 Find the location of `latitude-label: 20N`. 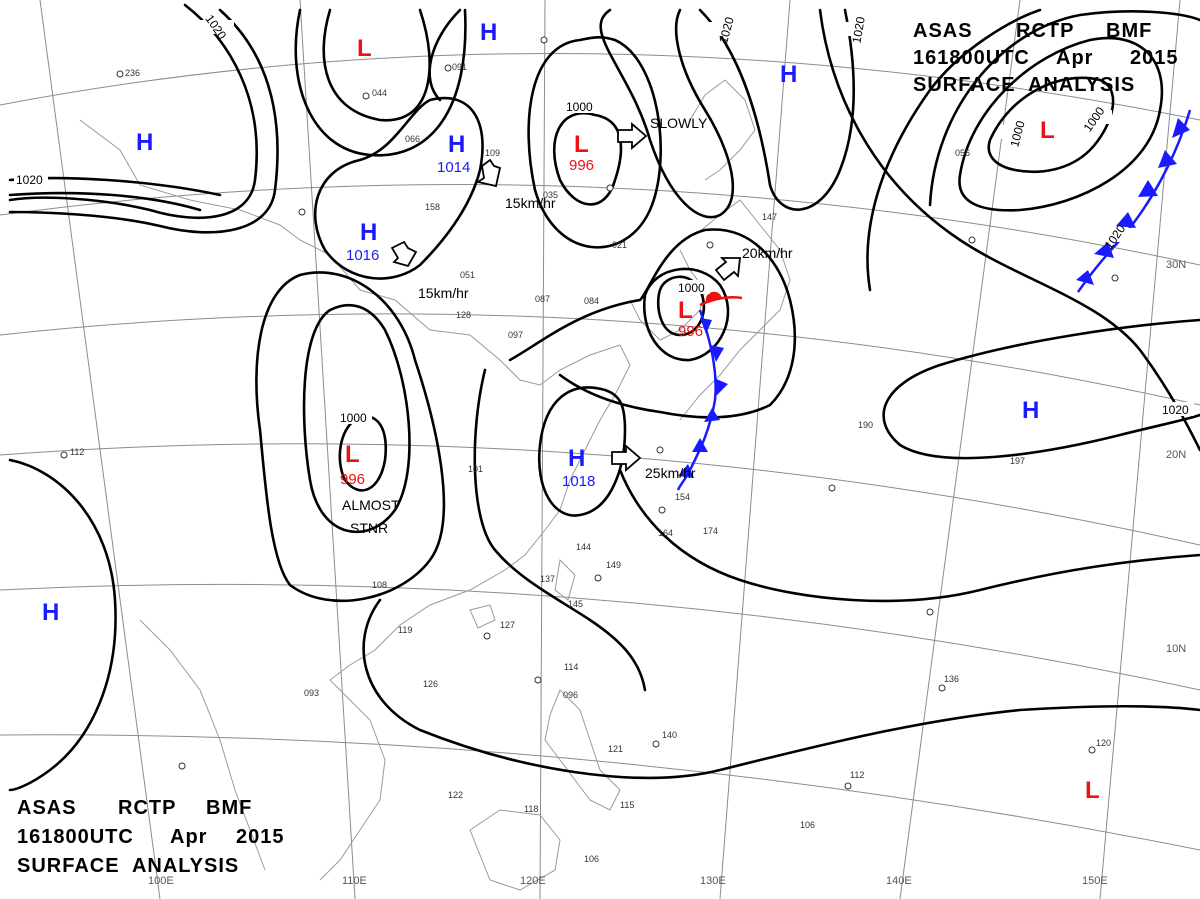

latitude-label: 20N is located at coordinates (1176, 455).